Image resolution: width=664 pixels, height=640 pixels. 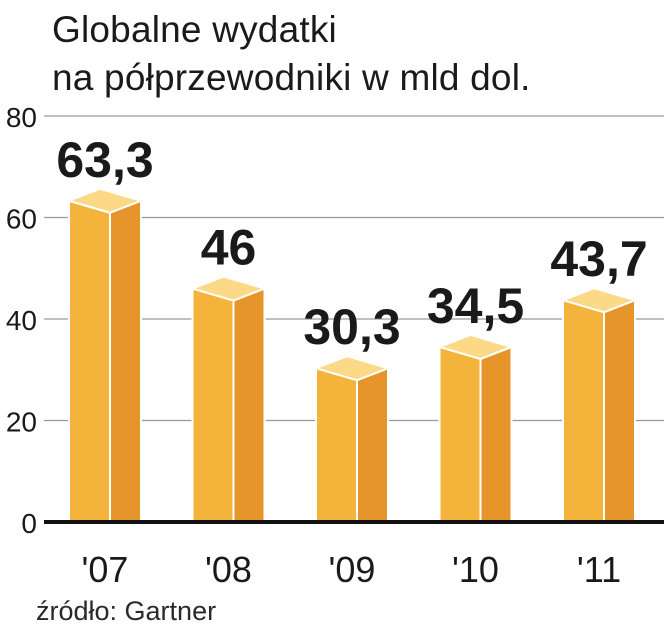 What do you see at coordinates (194, 29) in the screenshot?
I see `chart-title-line-1: Globalne wydatki` at bounding box center [194, 29].